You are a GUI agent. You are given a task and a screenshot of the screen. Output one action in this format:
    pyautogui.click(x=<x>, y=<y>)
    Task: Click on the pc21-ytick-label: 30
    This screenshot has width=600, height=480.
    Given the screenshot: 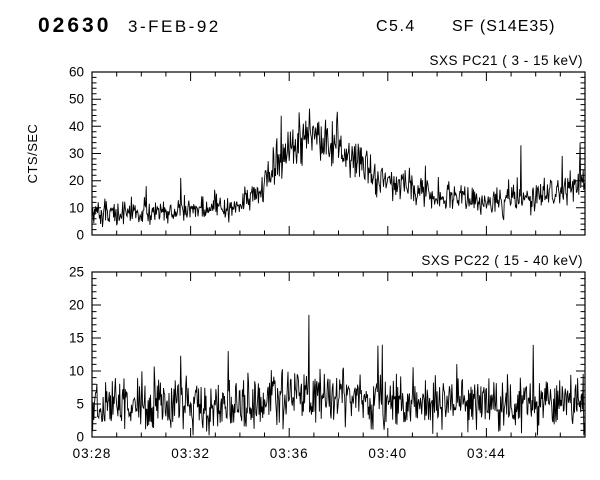 What is the action you would take?
    pyautogui.click(x=76, y=153)
    